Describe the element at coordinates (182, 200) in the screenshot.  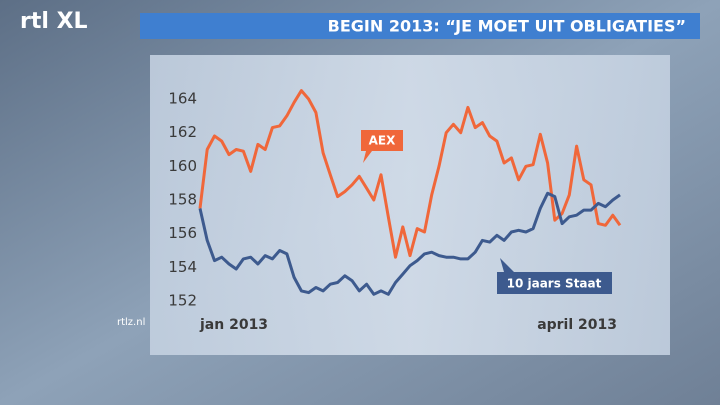
I see `y-tick-label: 158` at that location.